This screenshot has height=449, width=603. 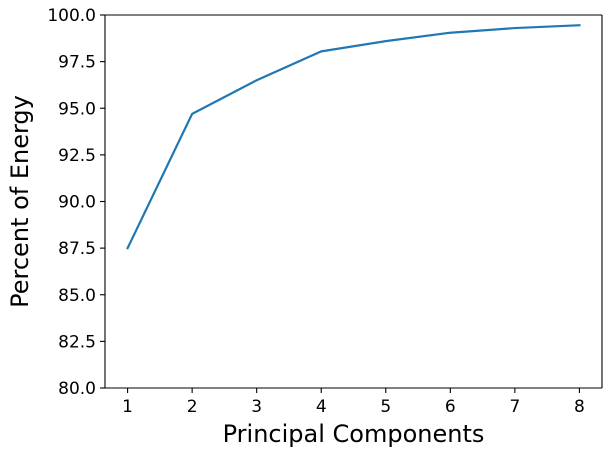 I want to click on y-tick-label: 80.0, so click(x=77, y=389).